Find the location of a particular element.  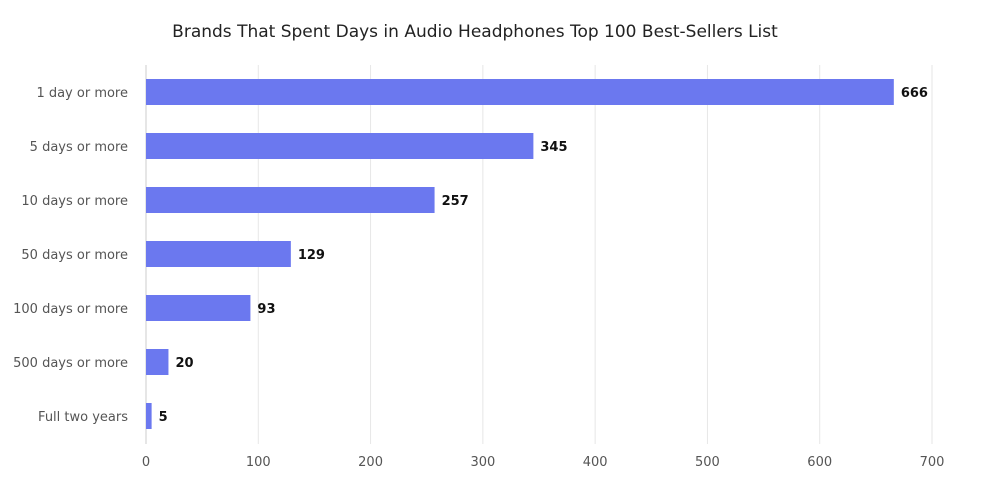

x-tick-label-500: 500 is located at coordinates (707, 462).